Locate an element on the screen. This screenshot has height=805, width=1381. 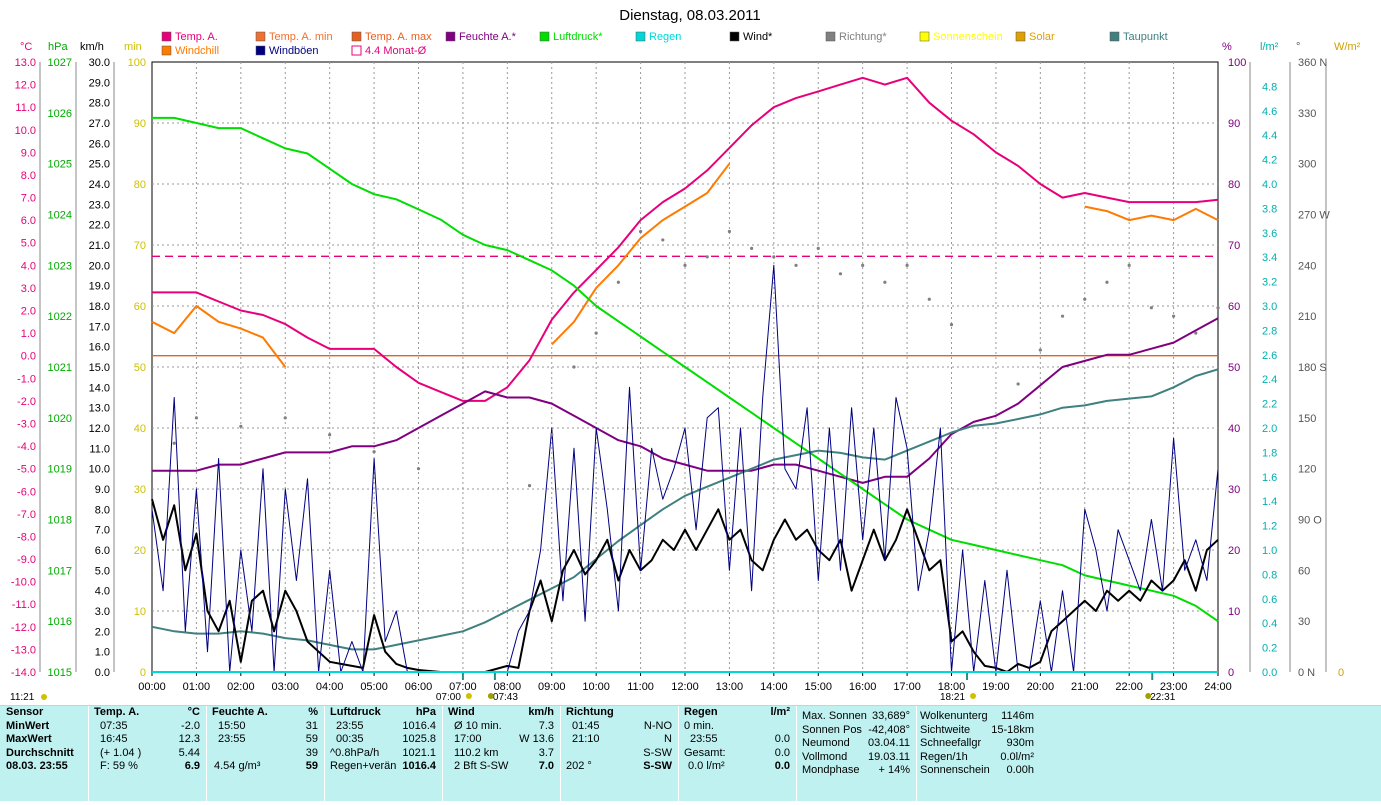
wind-header: Wind is located at coordinates (461, 712).